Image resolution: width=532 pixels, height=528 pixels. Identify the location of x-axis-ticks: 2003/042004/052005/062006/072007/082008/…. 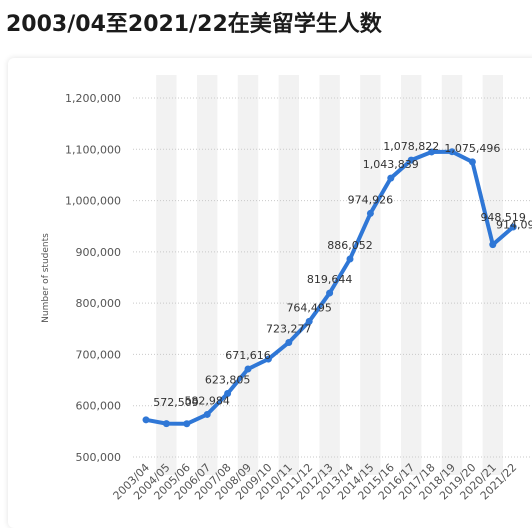
(315, 482).